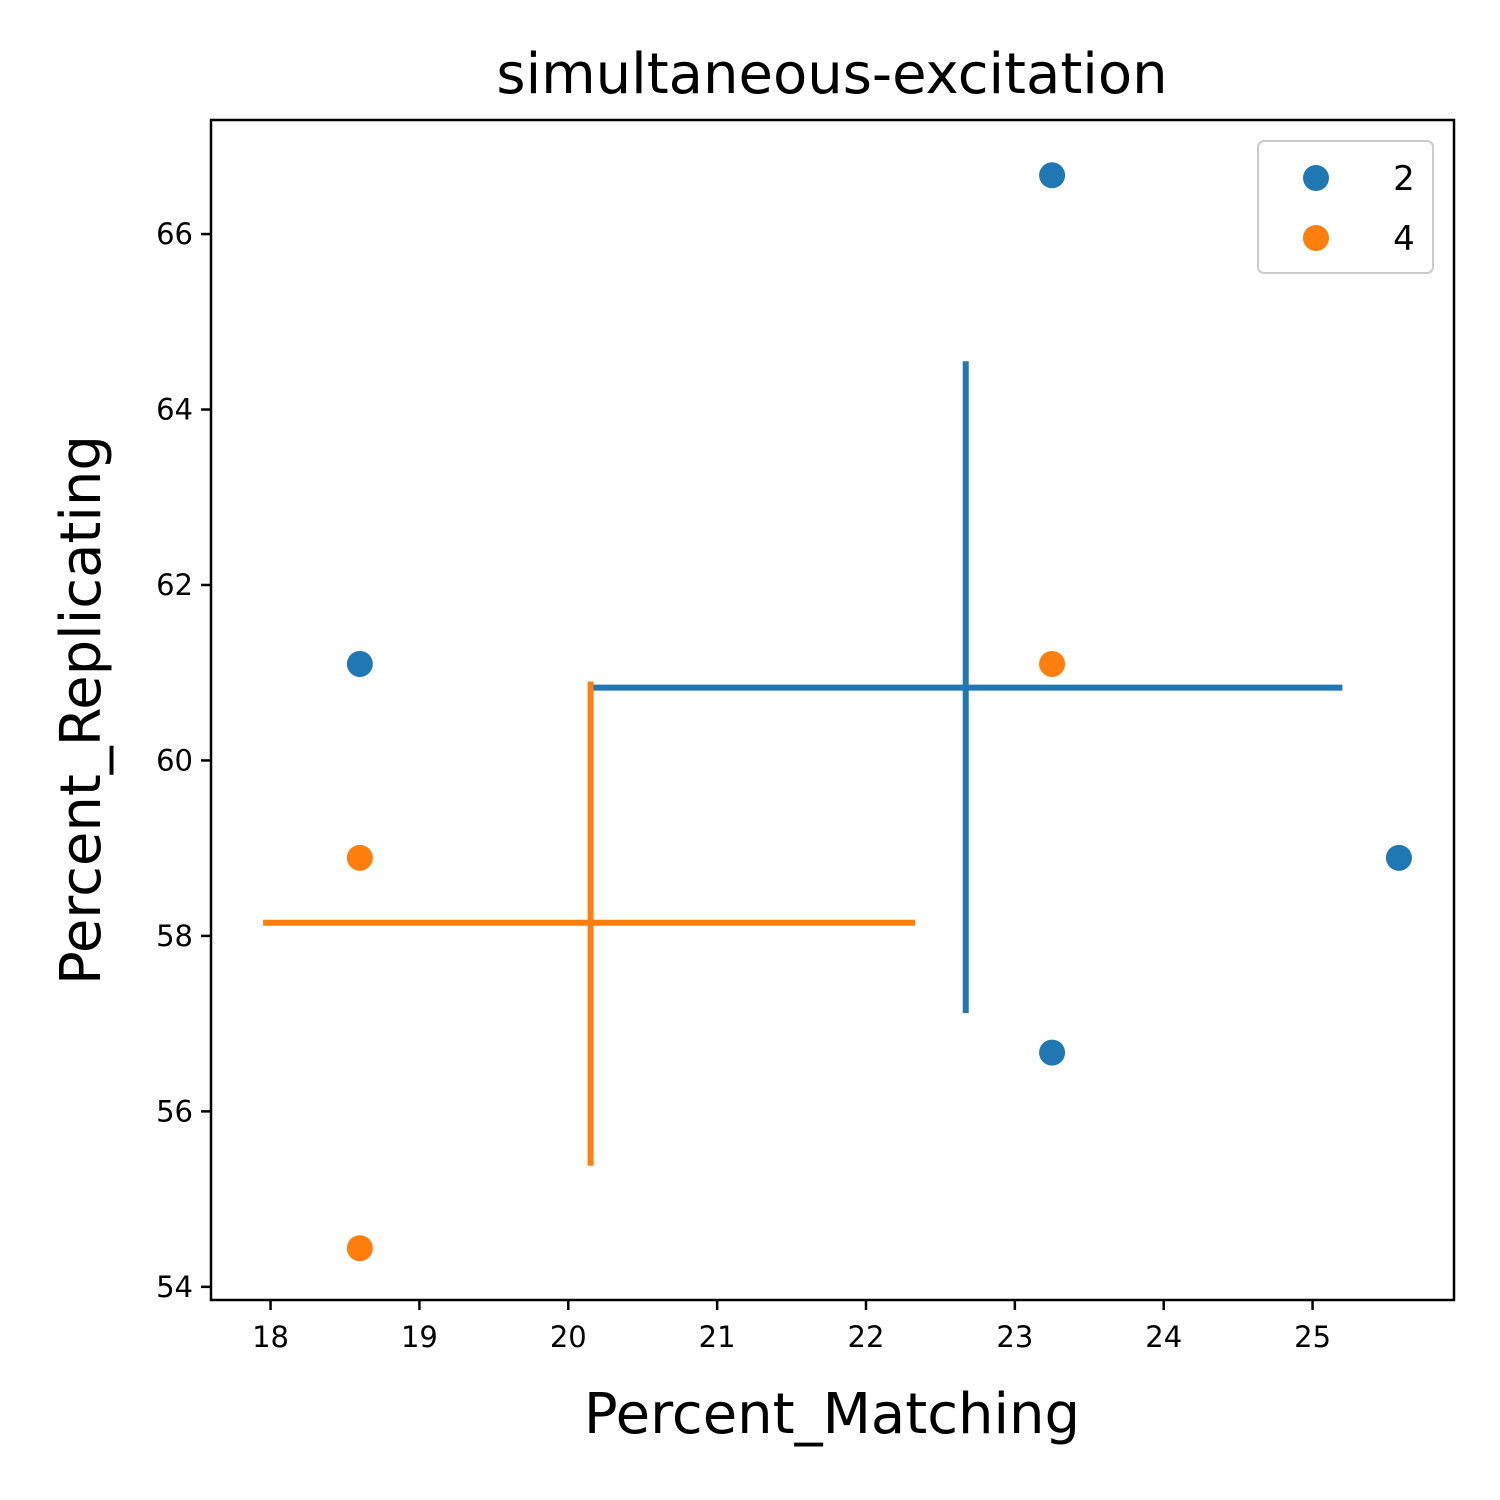 This screenshot has height=1500, width=1500. What do you see at coordinates (1404, 179) in the screenshot?
I see `legend-label-series-2: 2` at bounding box center [1404, 179].